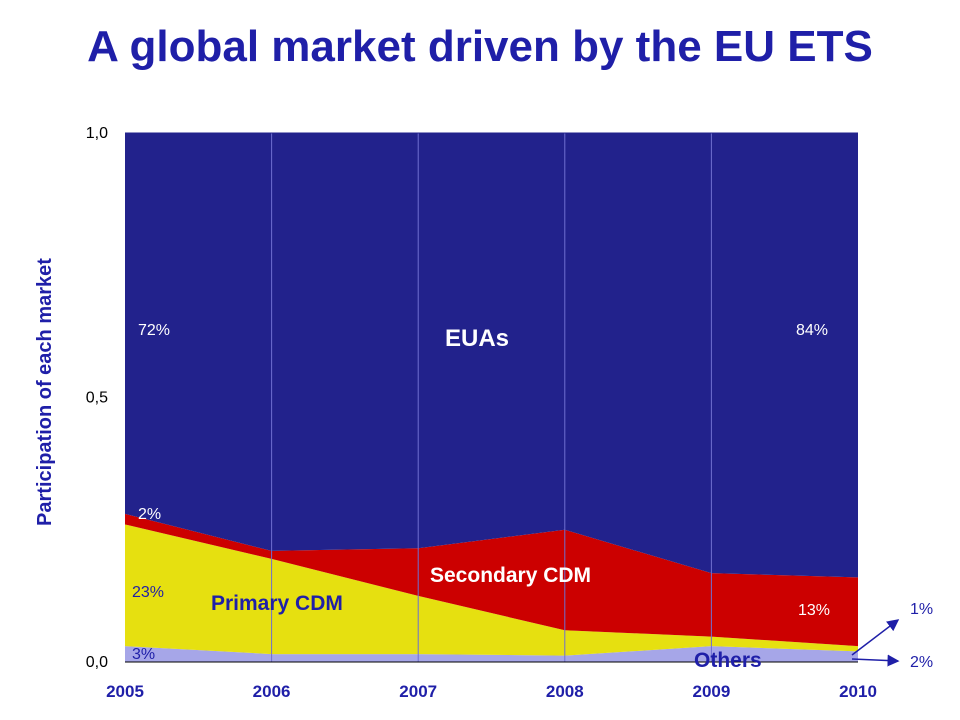 The width and height of the screenshot is (960, 720). Describe the element at coordinates (477, 338) in the screenshot. I see `area-label-euas: EUAs` at that location.